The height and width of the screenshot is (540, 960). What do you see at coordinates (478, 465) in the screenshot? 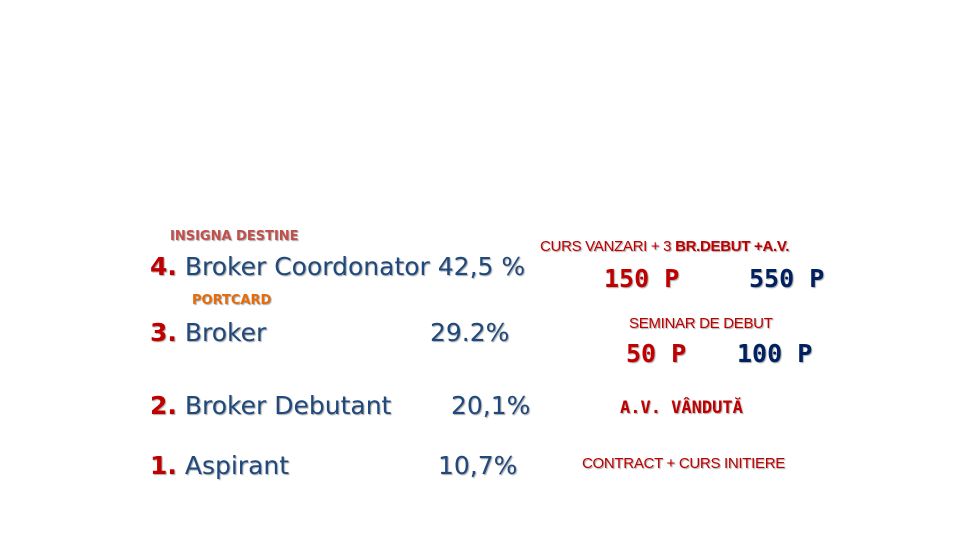
I see `level-1-percent: 10,7%` at bounding box center [478, 465].